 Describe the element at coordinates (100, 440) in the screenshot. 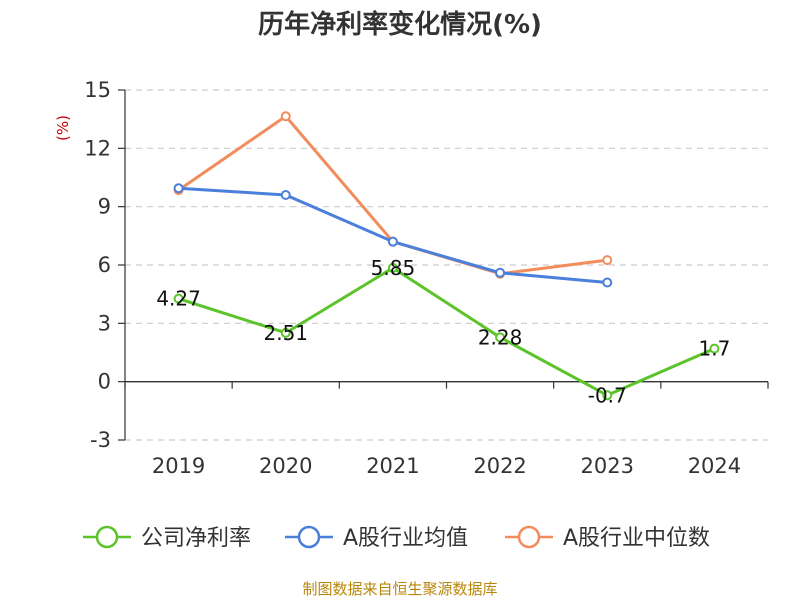

I see `y-tick-label: -3` at that location.